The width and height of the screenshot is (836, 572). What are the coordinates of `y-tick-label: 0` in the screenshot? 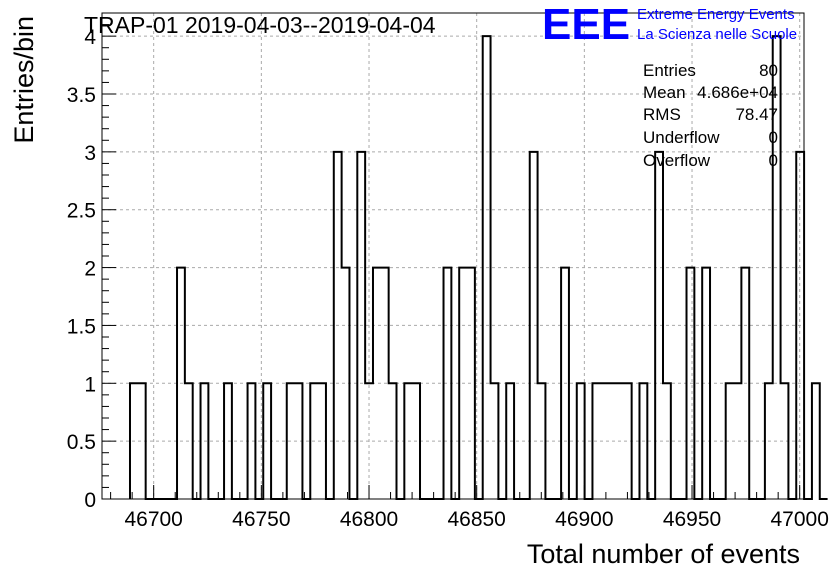 It's located at (90, 500).